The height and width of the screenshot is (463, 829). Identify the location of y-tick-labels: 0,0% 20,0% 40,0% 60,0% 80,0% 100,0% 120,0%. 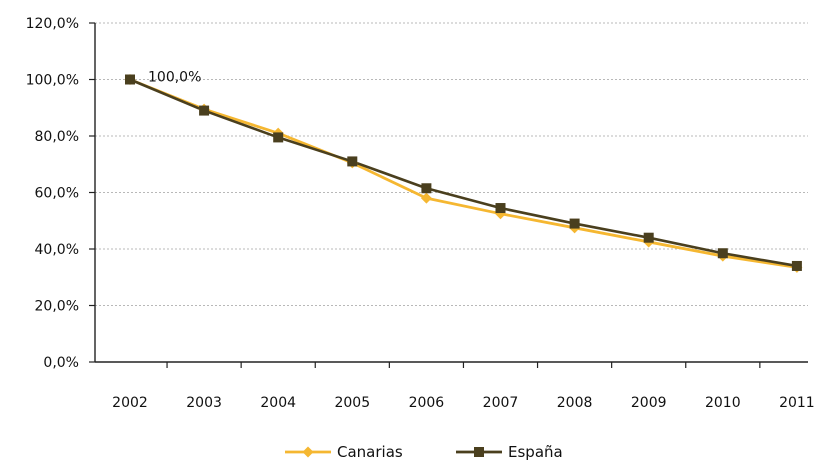
(52, 193).